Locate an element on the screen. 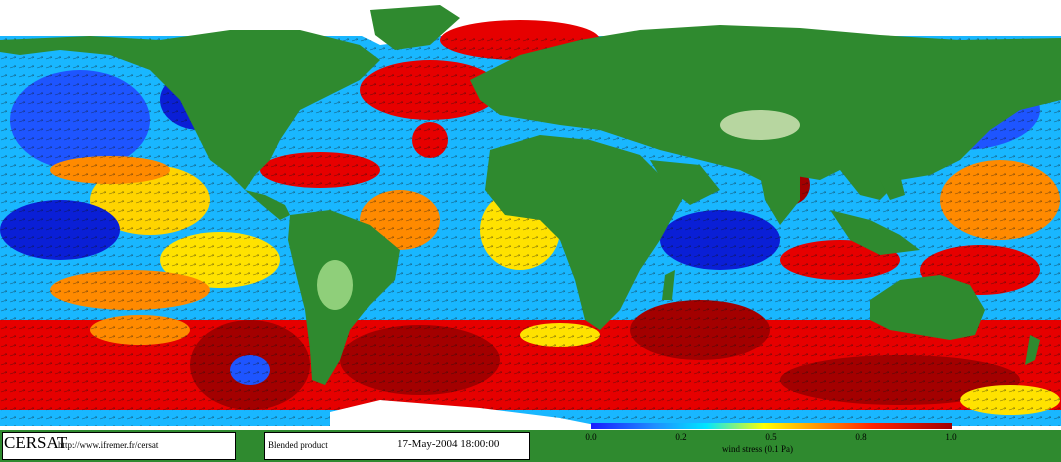 The image size is (1061, 462). andes-highland is located at coordinates (335, 285).